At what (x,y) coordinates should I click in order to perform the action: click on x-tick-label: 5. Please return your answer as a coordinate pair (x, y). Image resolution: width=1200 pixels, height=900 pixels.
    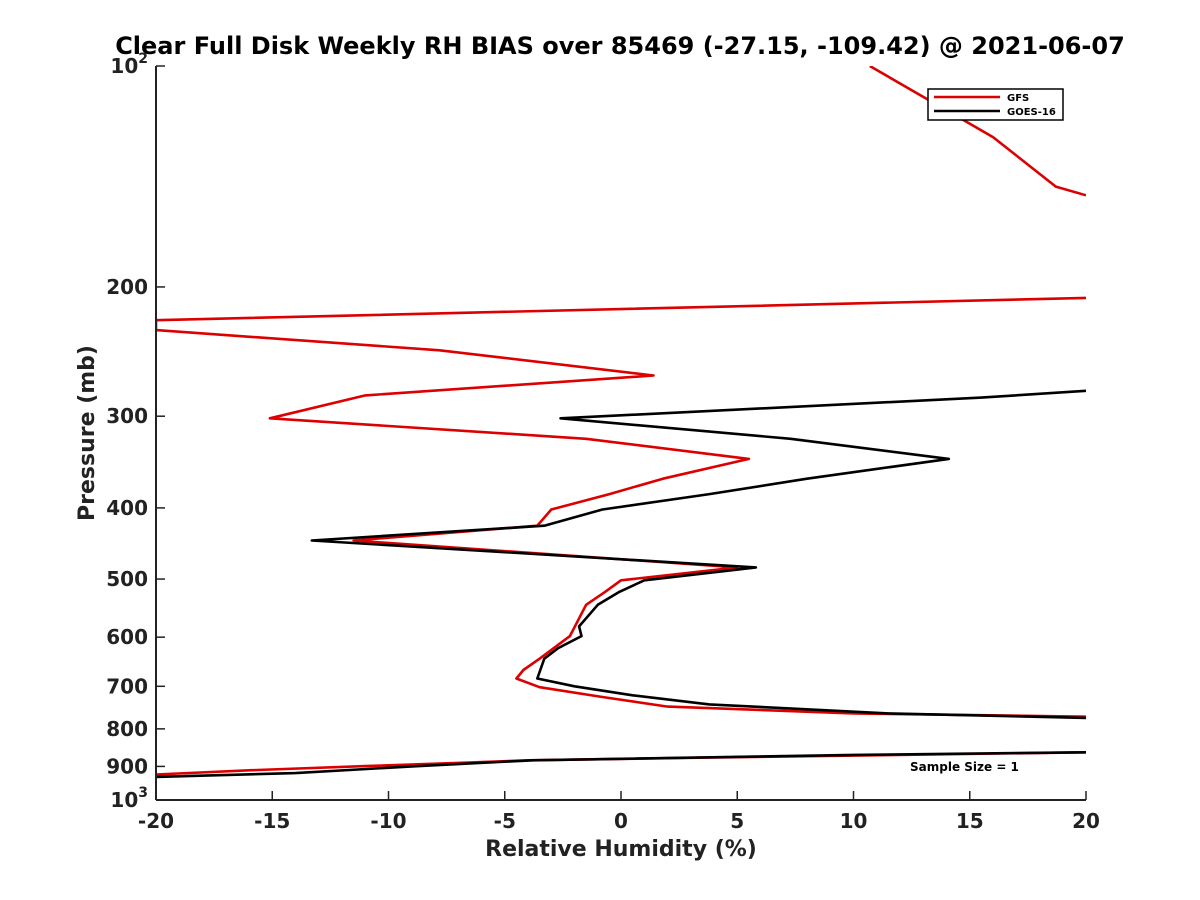
    Looking at the image, I should click on (737, 821).